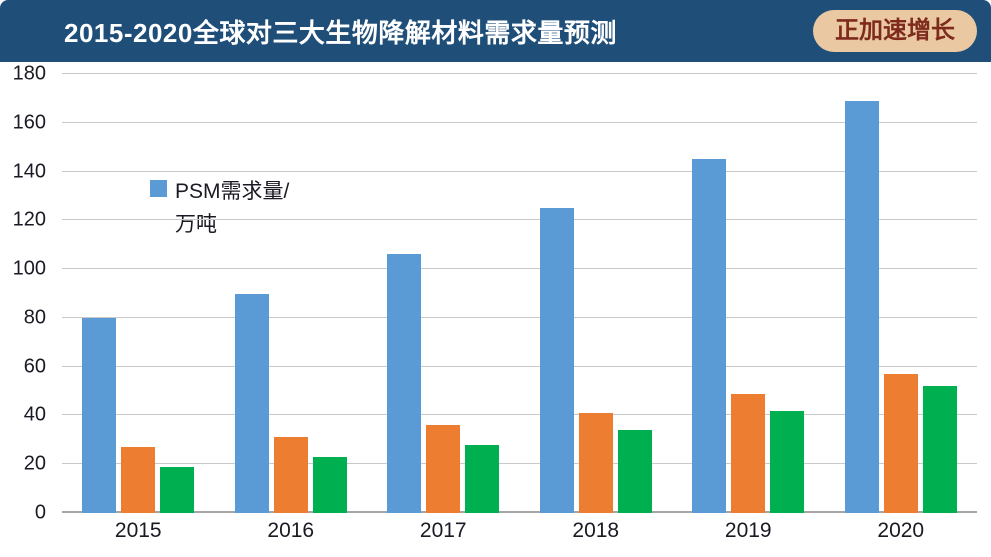 Image resolution: width=991 pixels, height=557 pixels. I want to click on bar-2015-series3, so click(177, 489).